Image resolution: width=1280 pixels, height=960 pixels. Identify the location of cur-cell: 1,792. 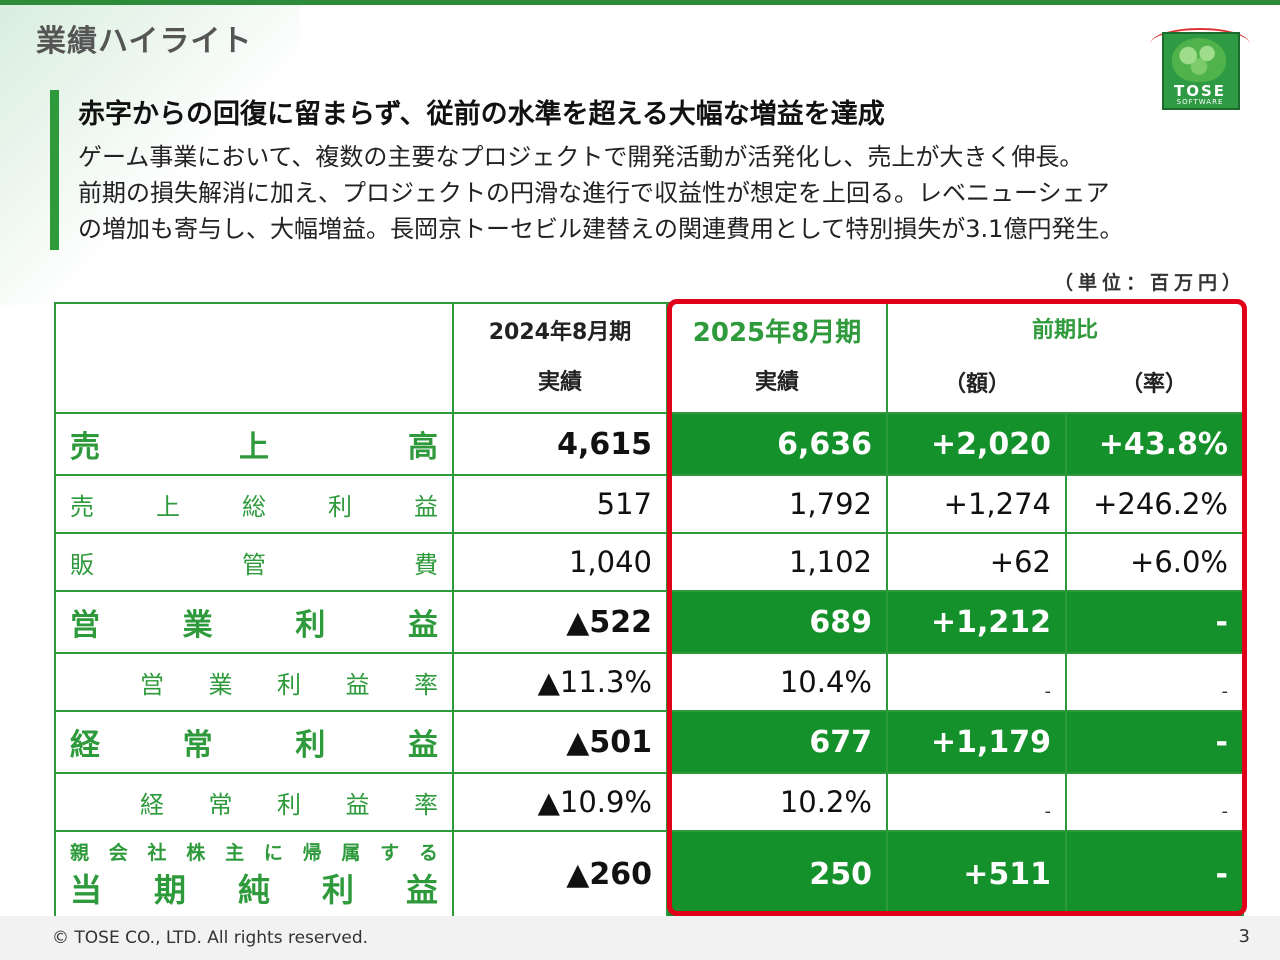
(777, 504).